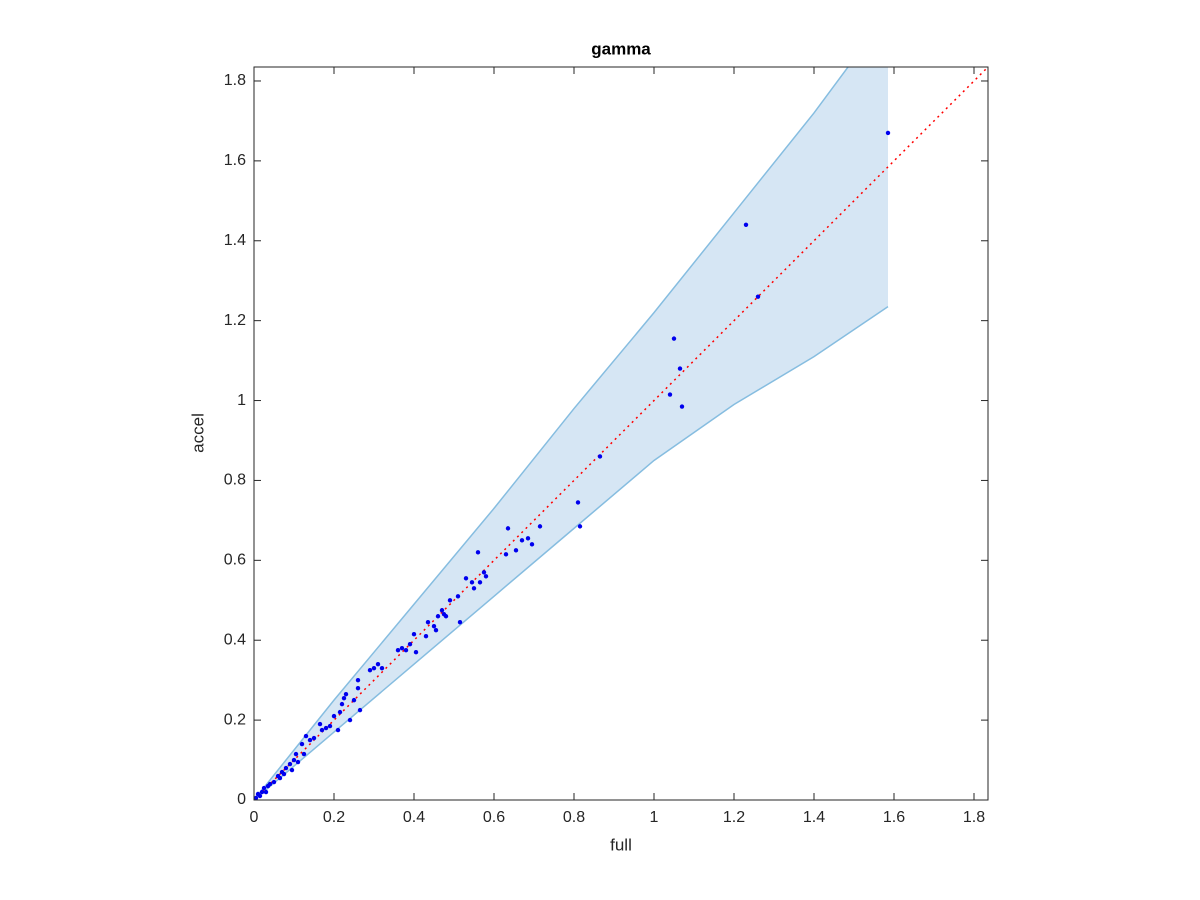  I want to click on y-tick-label: 1, so click(241, 400).